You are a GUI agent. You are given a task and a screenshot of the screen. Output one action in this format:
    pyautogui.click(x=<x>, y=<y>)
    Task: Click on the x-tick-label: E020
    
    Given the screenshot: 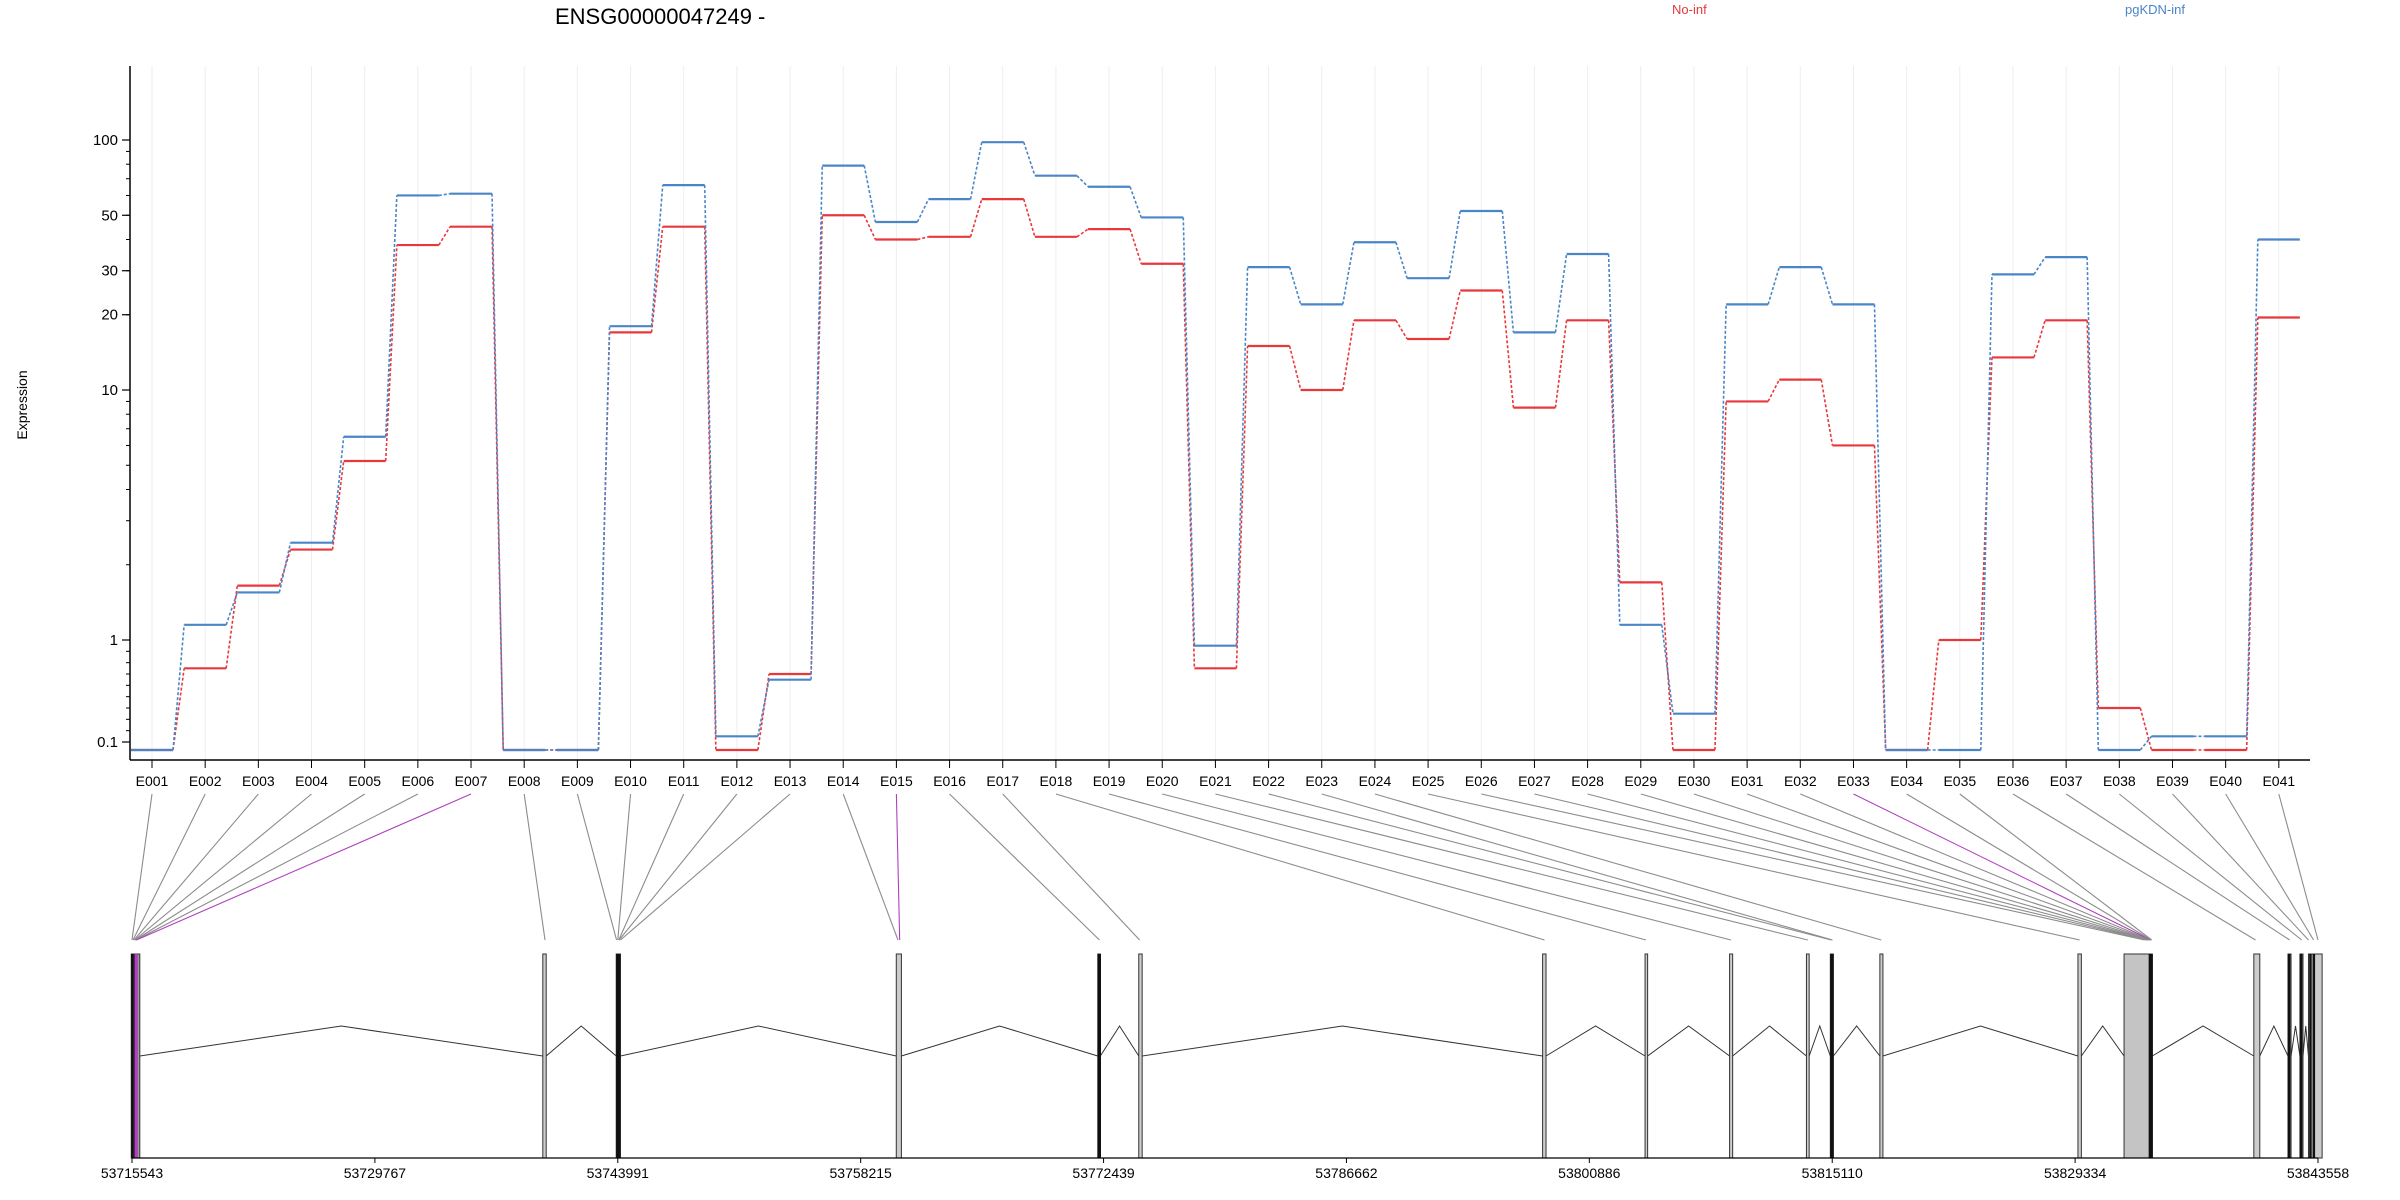 What is the action you would take?
    pyautogui.click(x=1162, y=781)
    